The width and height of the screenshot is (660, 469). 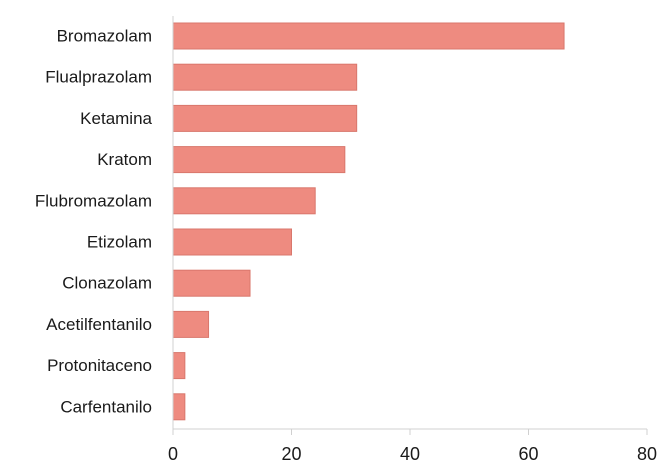 I want to click on category-label: Kratom, so click(x=124, y=159).